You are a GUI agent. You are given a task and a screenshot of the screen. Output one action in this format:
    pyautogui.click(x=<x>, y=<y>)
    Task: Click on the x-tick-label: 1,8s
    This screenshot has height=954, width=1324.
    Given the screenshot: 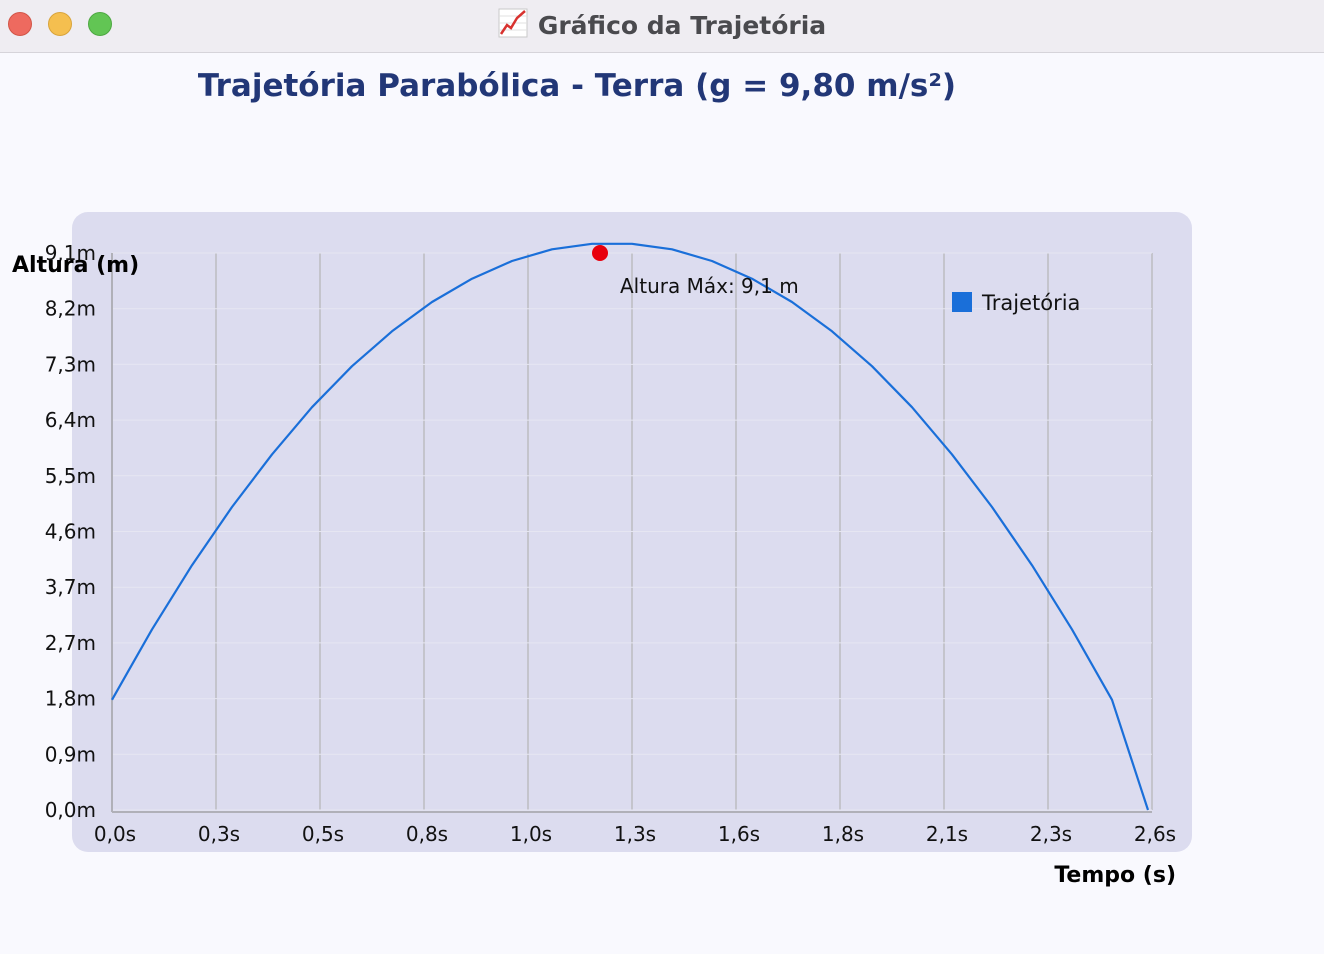 What is the action you would take?
    pyautogui.click(x=843, y=834)
    